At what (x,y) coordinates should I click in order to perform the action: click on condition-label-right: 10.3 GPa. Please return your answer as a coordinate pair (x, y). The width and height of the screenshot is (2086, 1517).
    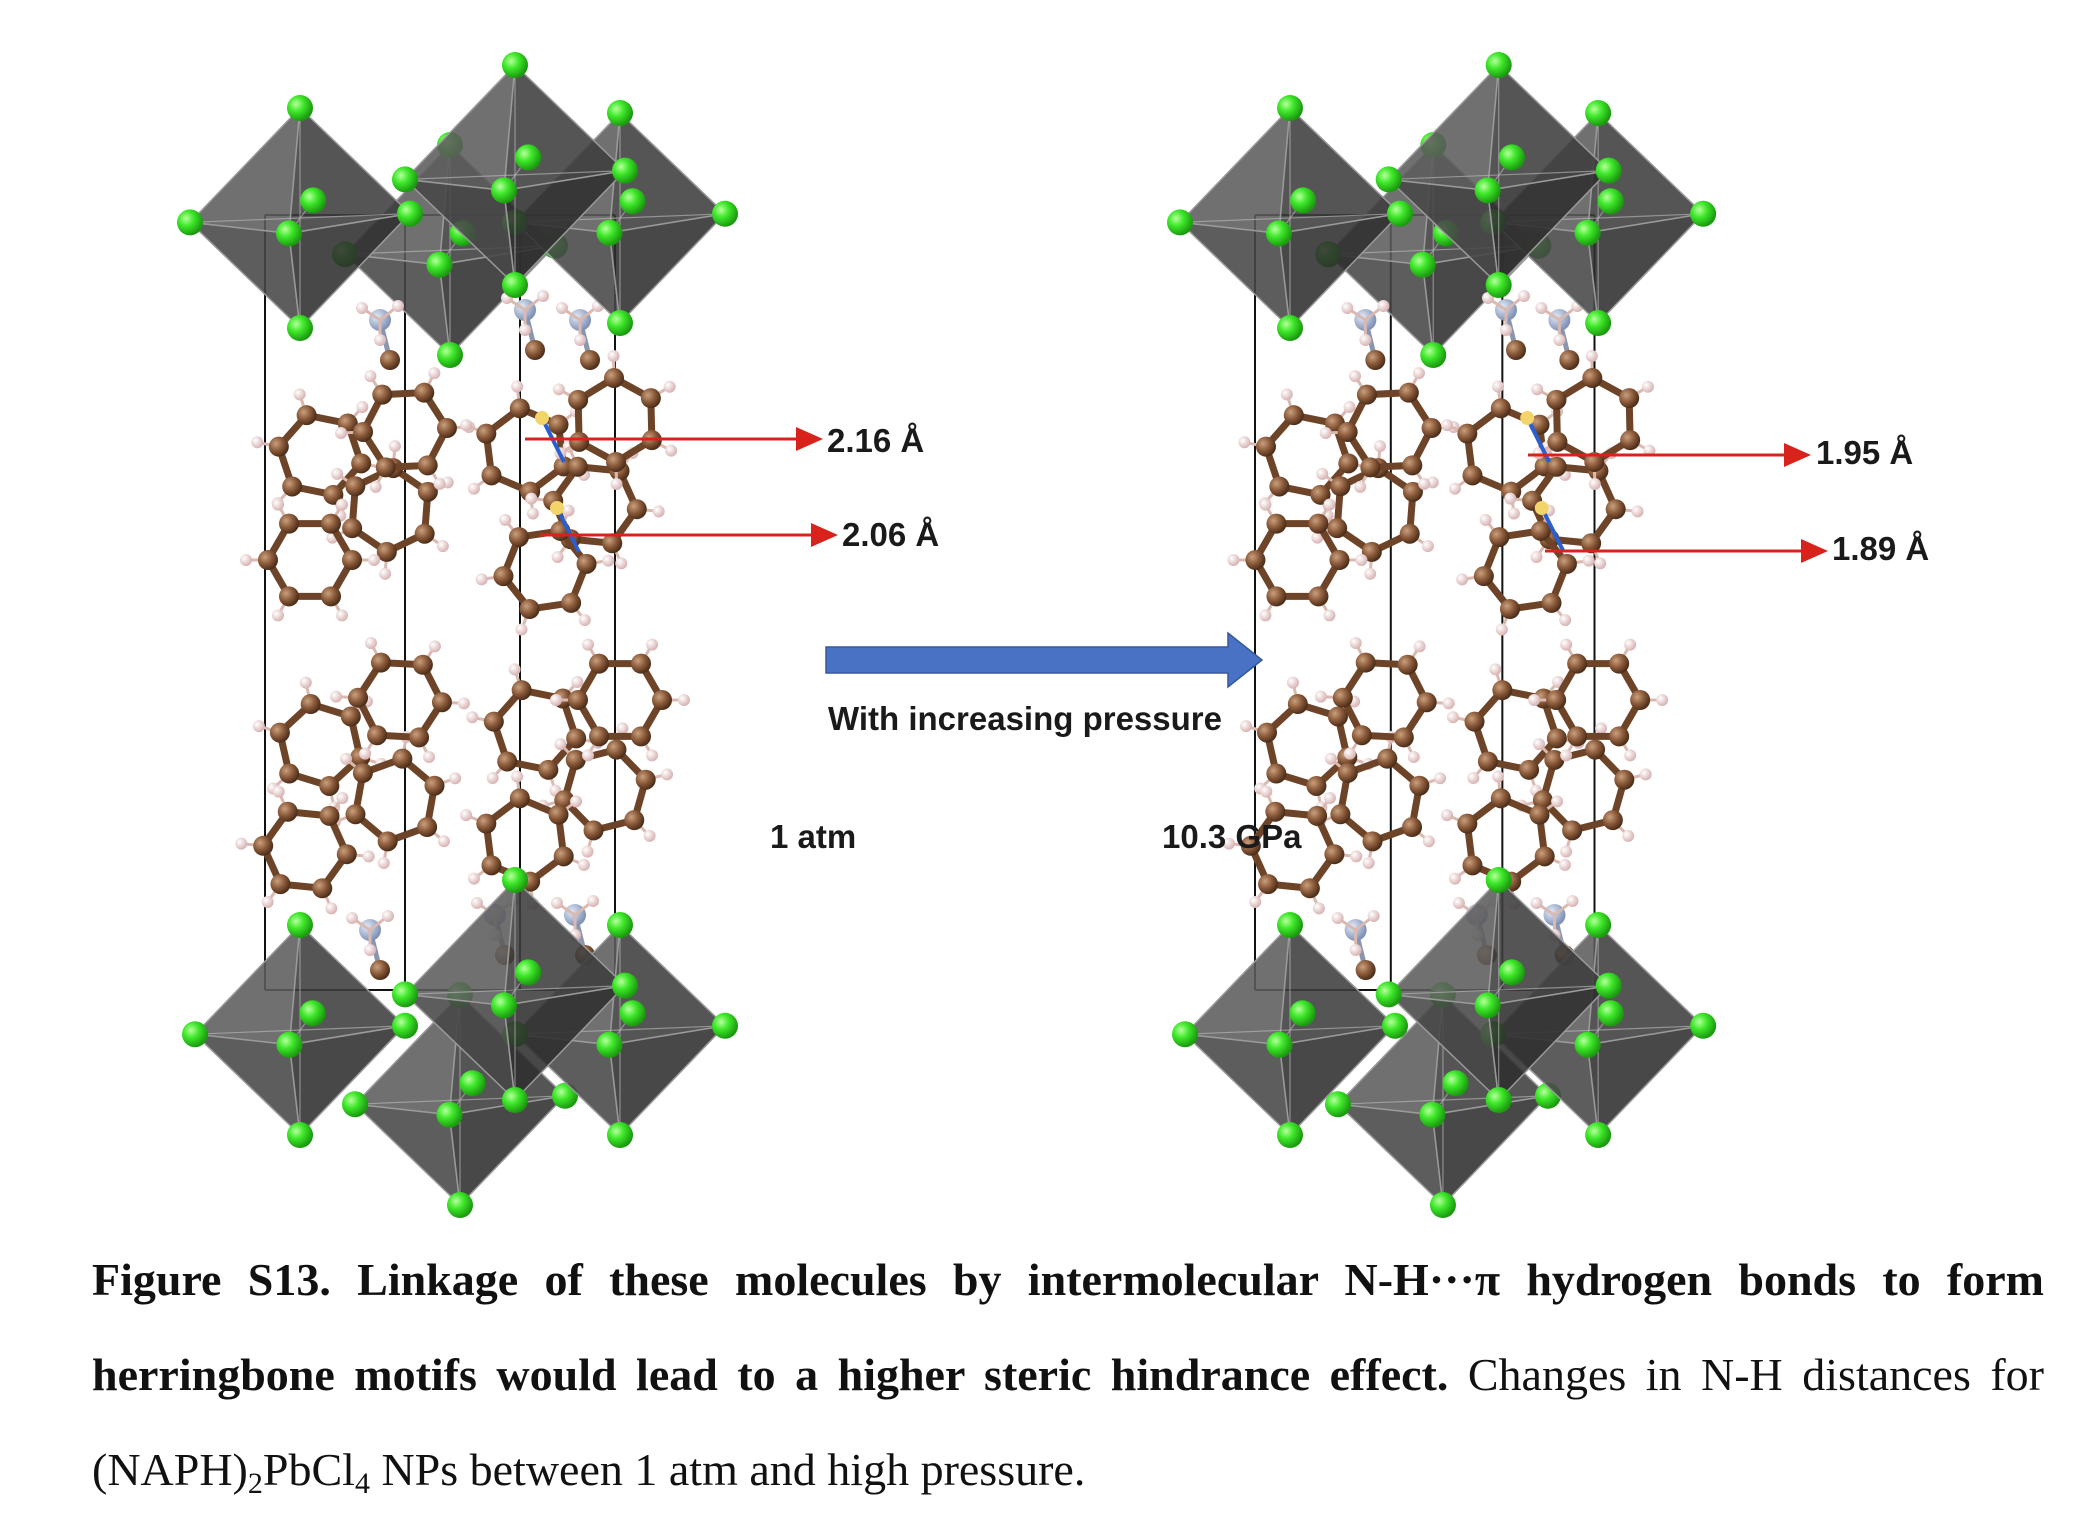
    Looking at the image, I should click on (1232, 836).